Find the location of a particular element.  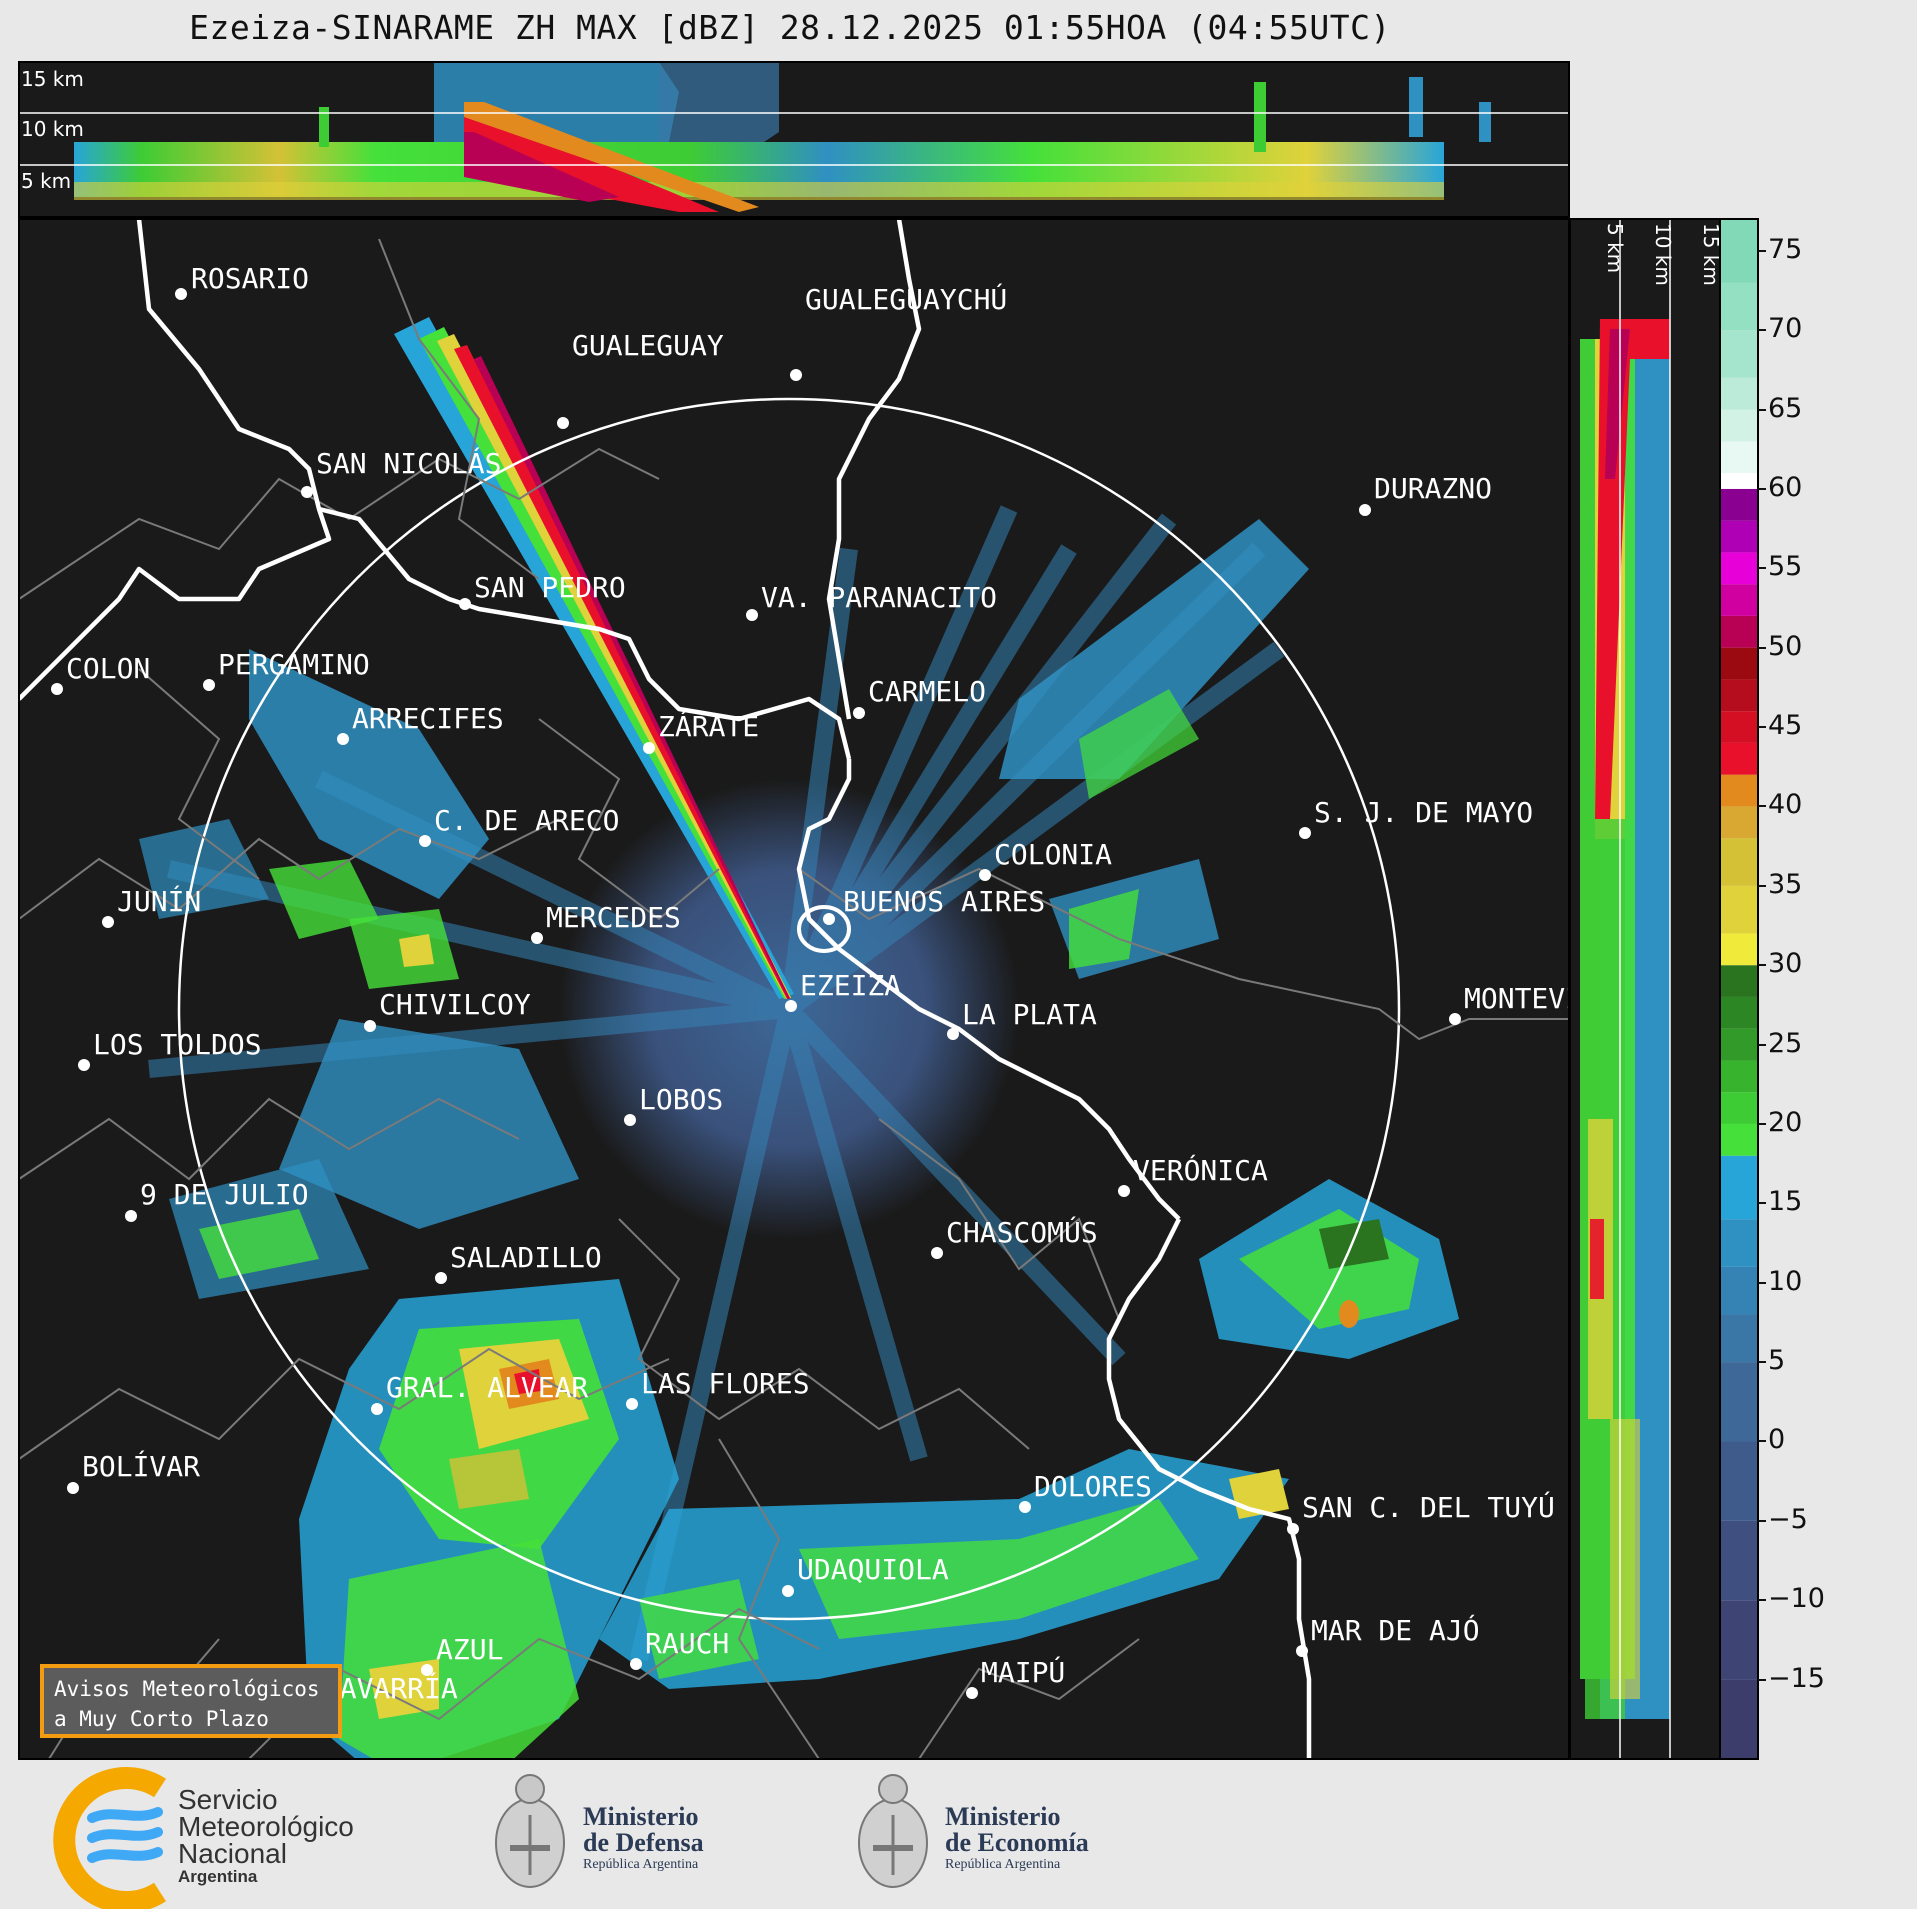

city-dot-chascomus is located at coordinates (937, 1253).